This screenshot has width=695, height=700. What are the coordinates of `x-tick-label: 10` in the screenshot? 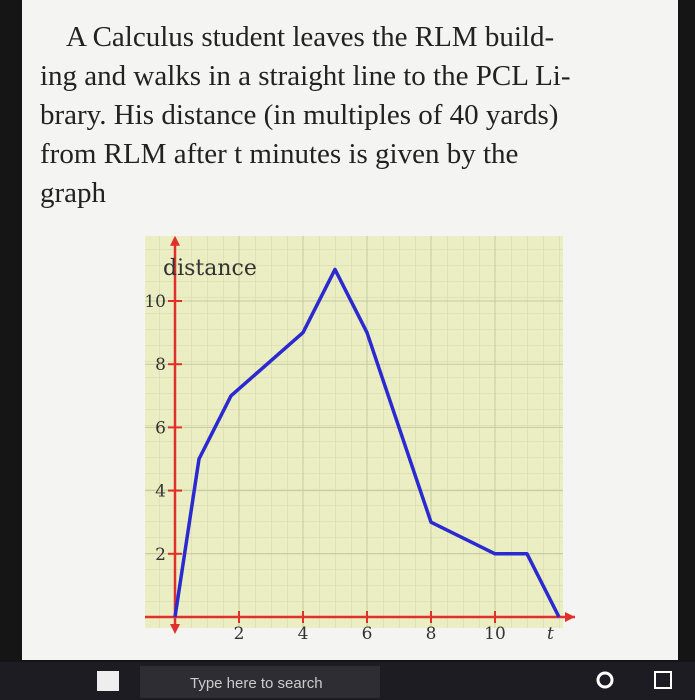 It's located at (495, 634).